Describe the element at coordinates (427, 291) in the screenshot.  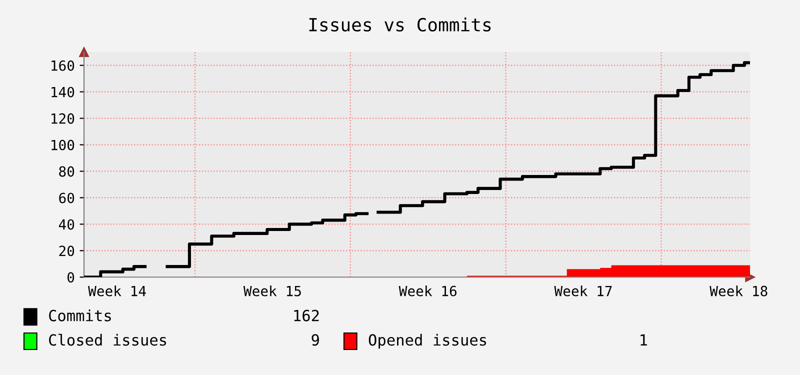
I see `x-tick-label: Week 16` at that location.